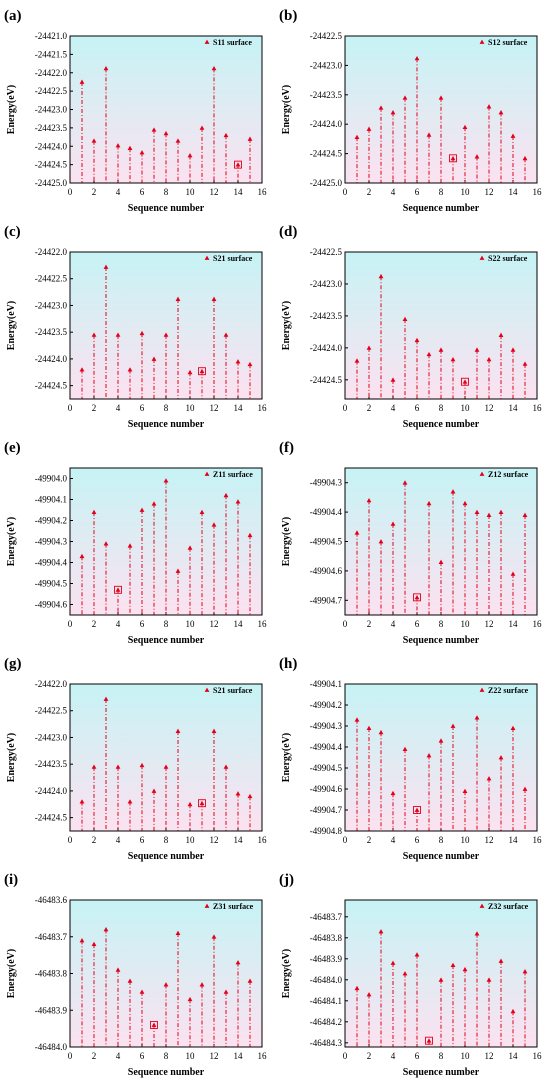 The height and width of the screenshot is (1081, 550). Describe the element at coordinates (51, 36) in the screenshot. I see `y-tick-label: -24421.0` at that location.